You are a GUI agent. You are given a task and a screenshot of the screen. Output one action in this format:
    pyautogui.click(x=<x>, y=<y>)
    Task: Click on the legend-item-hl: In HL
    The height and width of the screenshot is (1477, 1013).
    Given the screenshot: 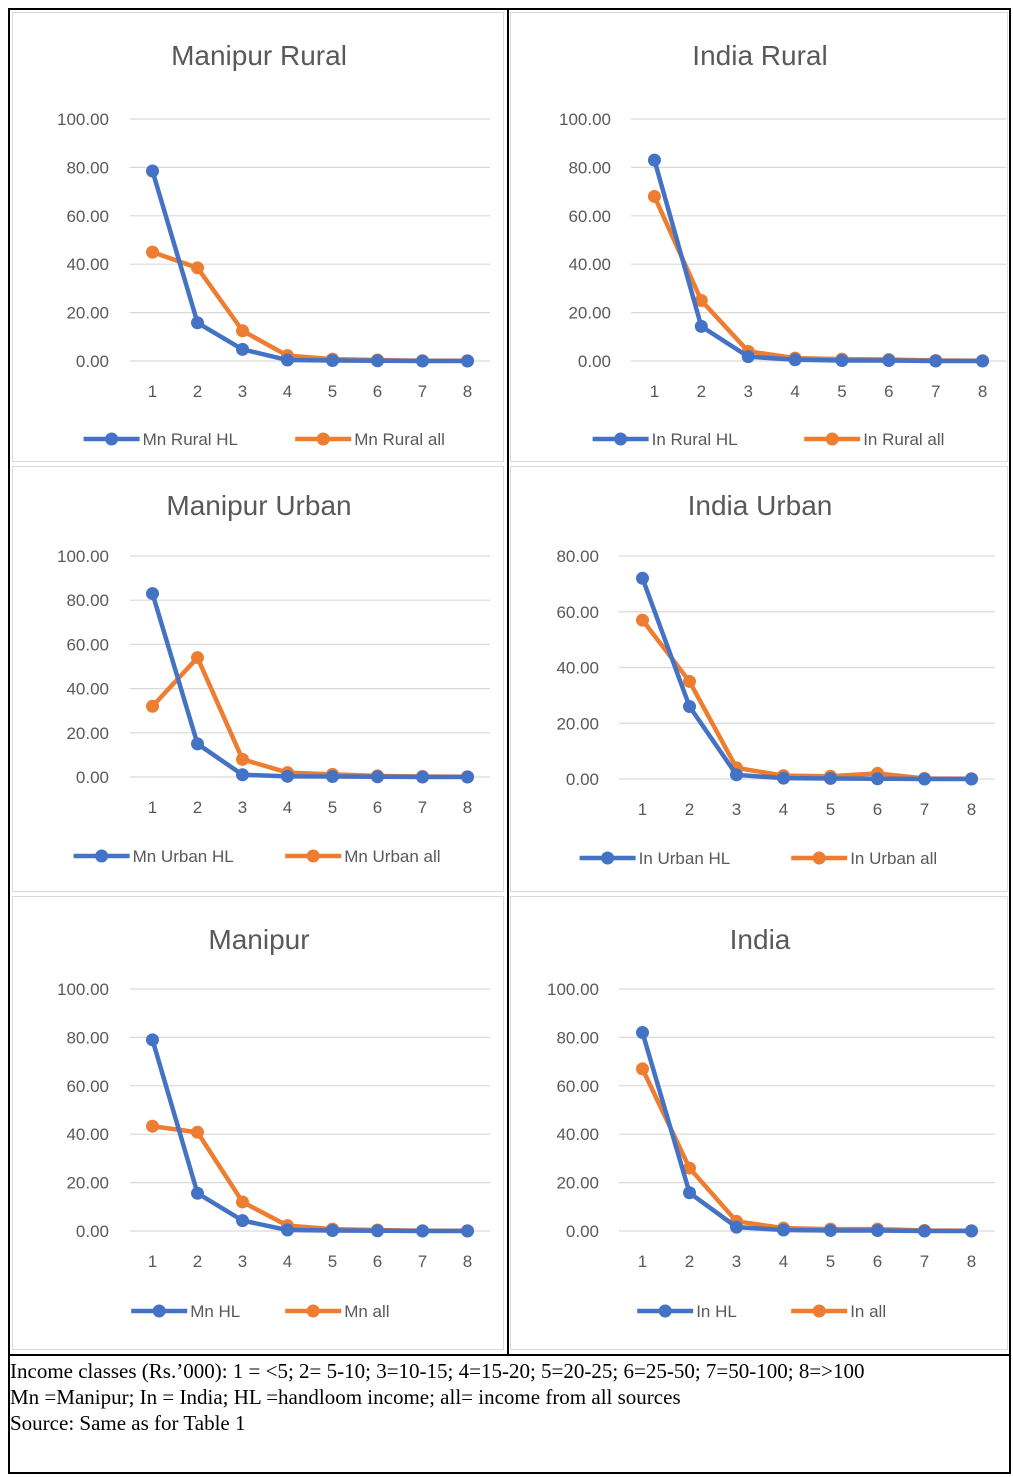 What is the action you would take?
    pyautogui.click(x=687, y=1311)
    